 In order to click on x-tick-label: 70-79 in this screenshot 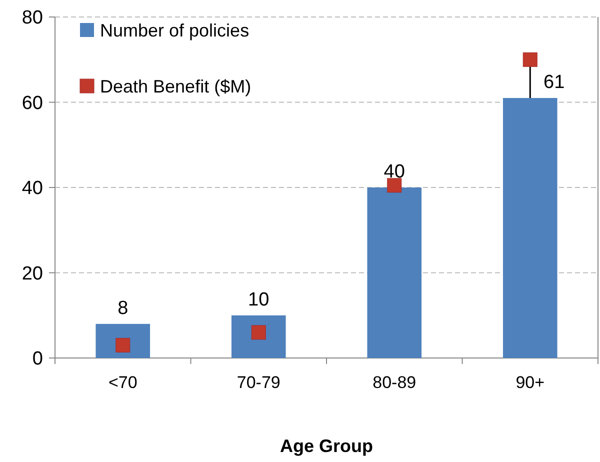, I will do `click(258, 382)`.